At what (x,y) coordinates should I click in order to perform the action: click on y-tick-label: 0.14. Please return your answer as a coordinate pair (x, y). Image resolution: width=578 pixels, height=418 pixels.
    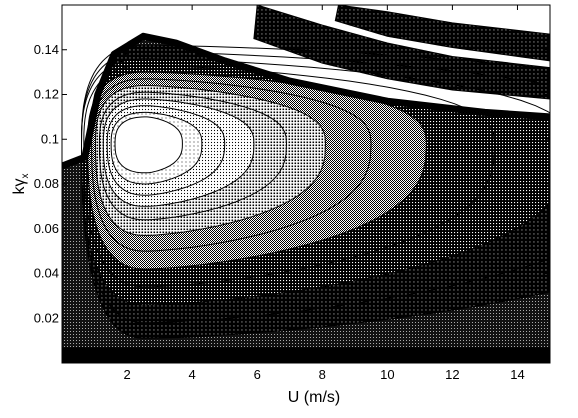
    Looking at the image, I should click on (46, 49).